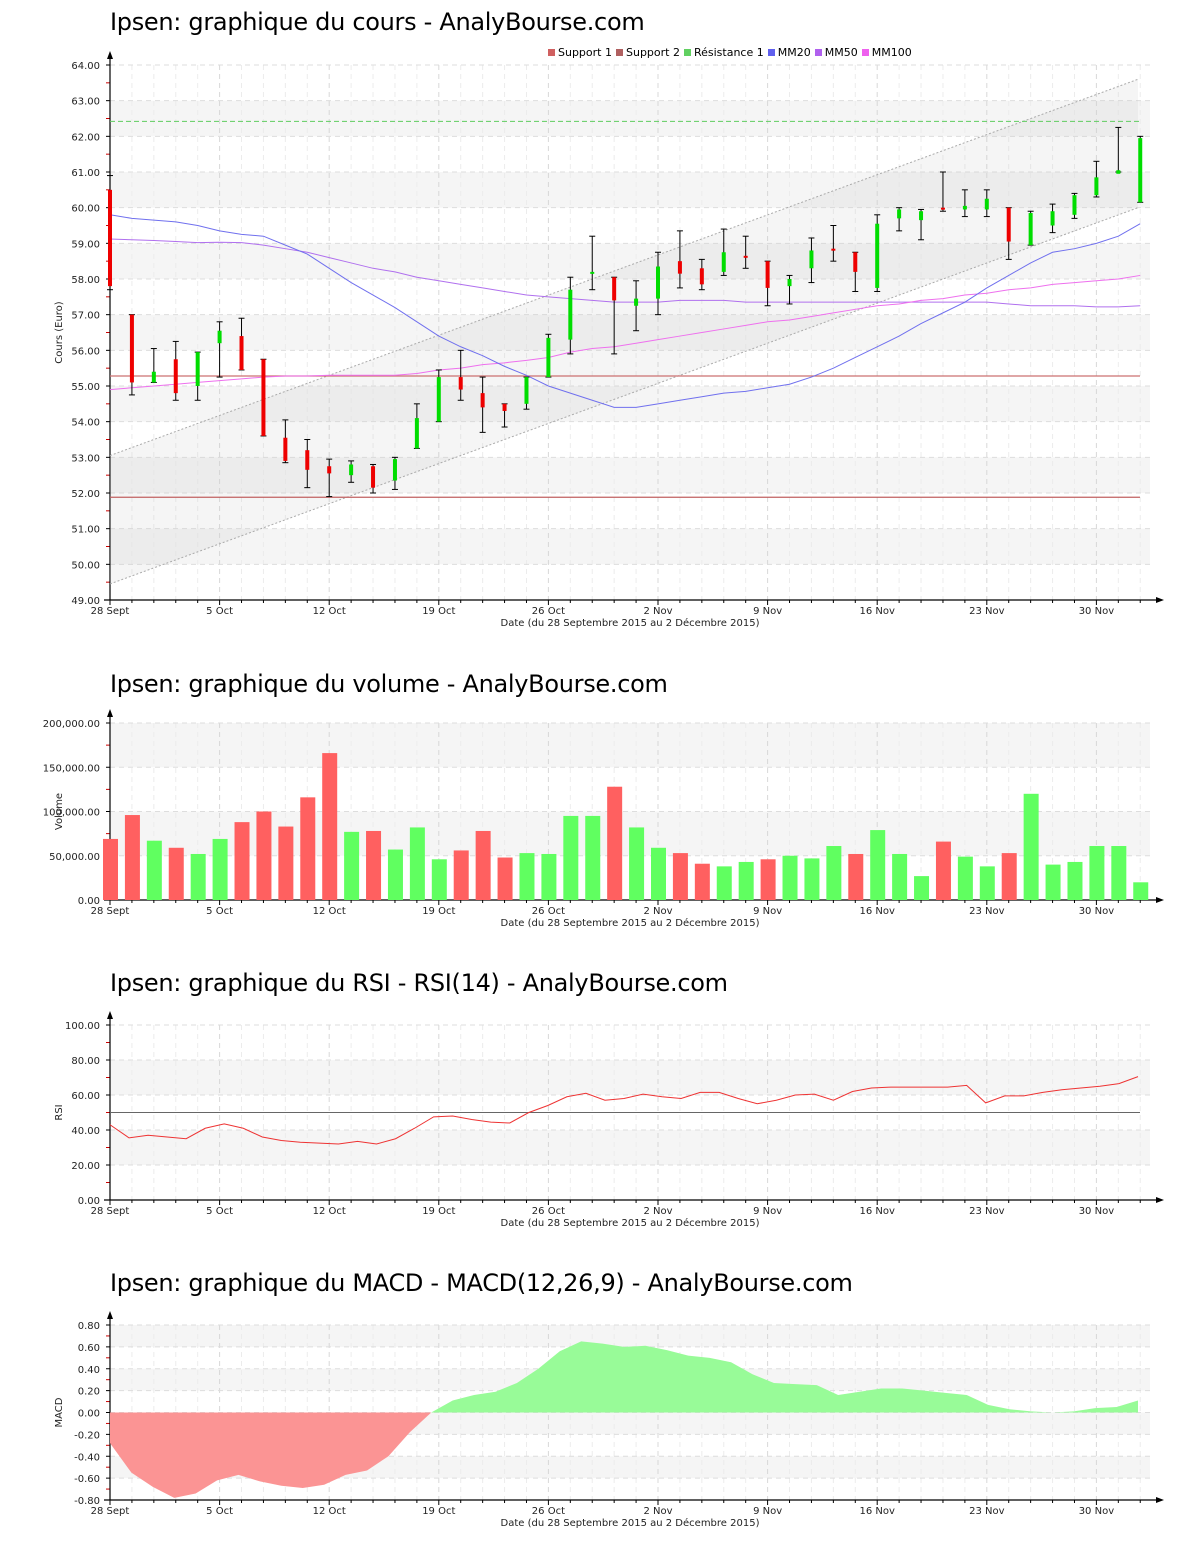 This screenshot has height=1550, width=1200. Describe the element at coordinates (59, 332) in the screenshot. I see `svg-text: Cours (Euro)` at that location.